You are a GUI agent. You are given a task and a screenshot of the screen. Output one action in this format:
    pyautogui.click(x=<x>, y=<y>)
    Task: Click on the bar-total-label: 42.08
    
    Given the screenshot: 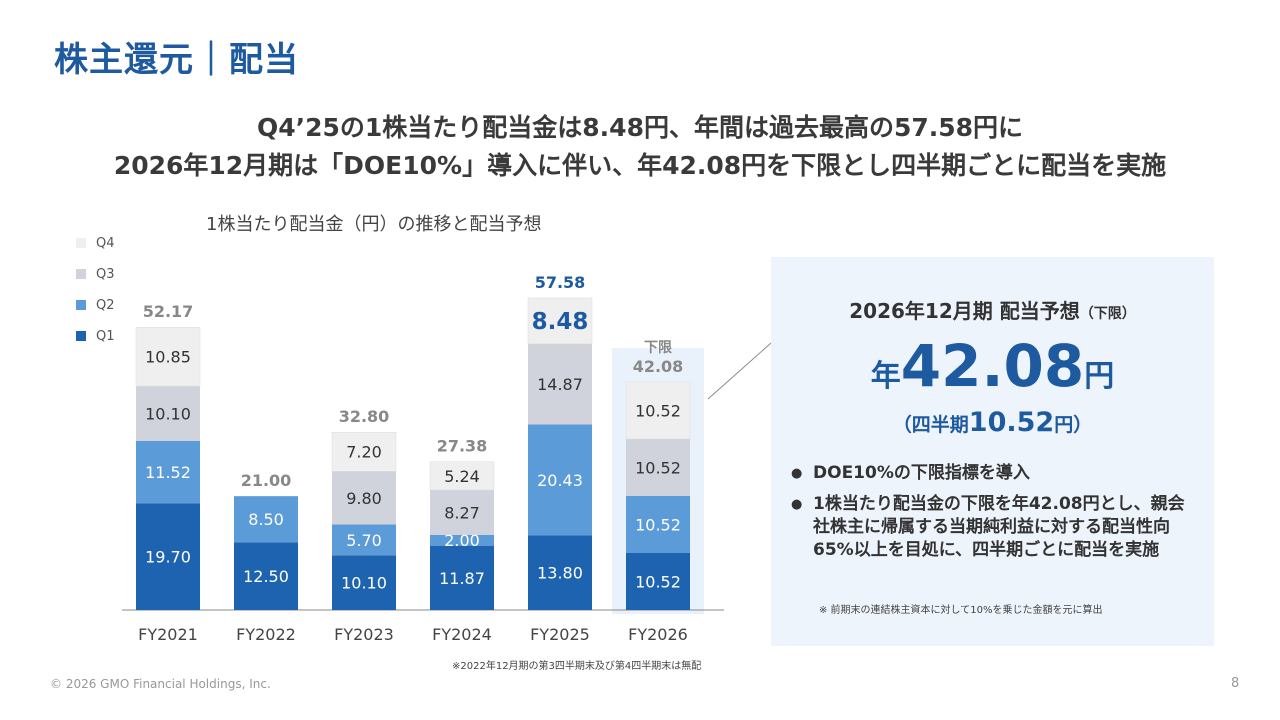 What is the action you would take?
    pyautogui.click(x=658, y=366)
    